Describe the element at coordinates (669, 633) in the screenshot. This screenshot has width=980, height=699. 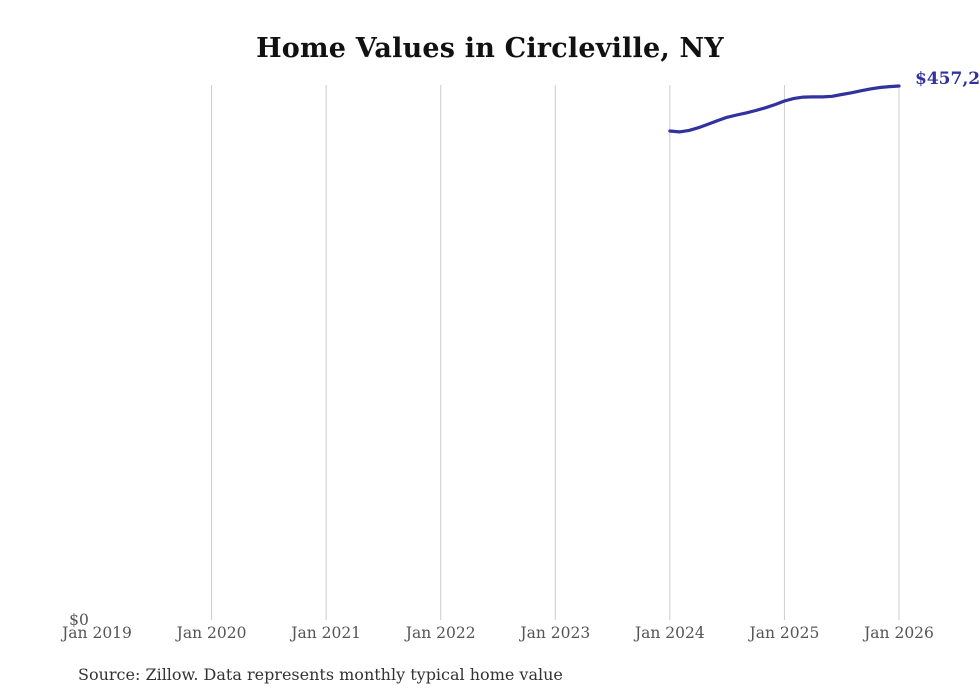
I see `x-axis-tick-label: Jan 2024` at that location.